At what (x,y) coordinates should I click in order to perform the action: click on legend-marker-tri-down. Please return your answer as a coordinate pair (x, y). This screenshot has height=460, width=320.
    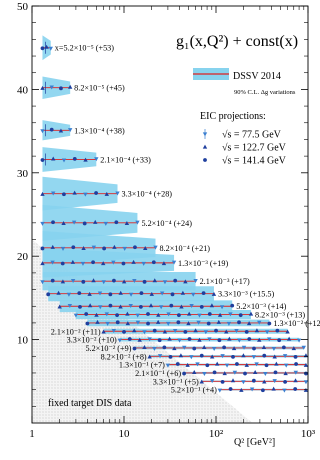
    Looking at the image, I should click on (205, 134).